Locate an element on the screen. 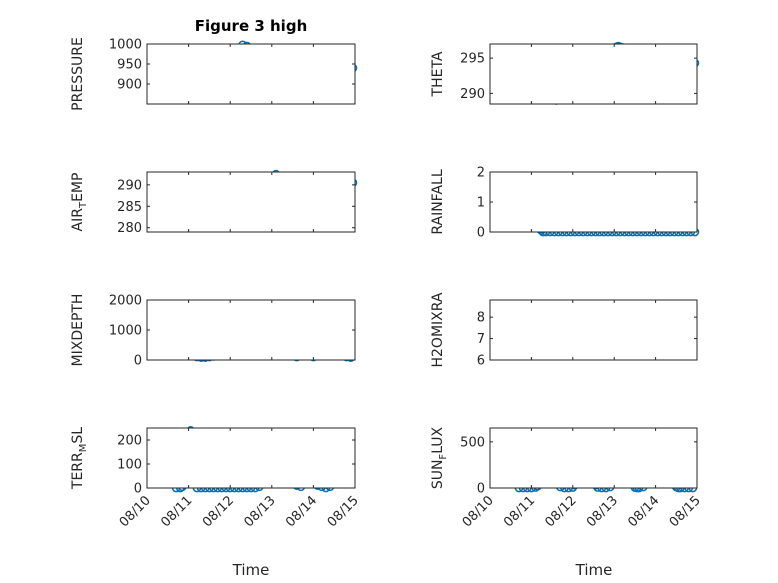  y-tick-label: 1 is located at coordinates (481, 203).